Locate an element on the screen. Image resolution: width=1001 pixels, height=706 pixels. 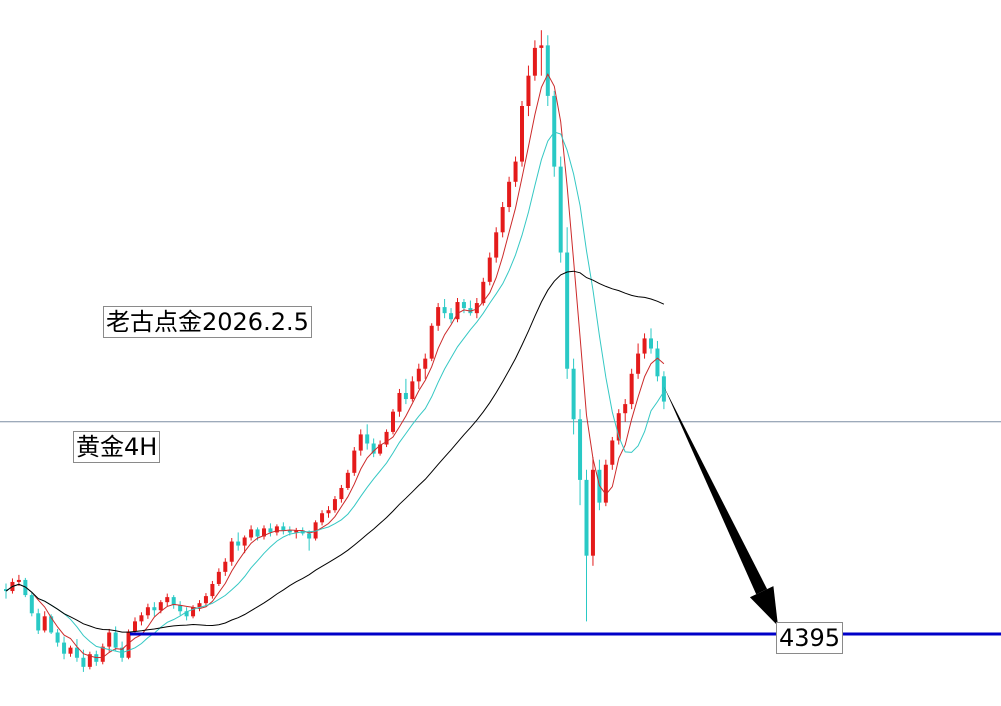
chart-title-label: 老古点金2026.2.5 is located at coordinates (207, 322).